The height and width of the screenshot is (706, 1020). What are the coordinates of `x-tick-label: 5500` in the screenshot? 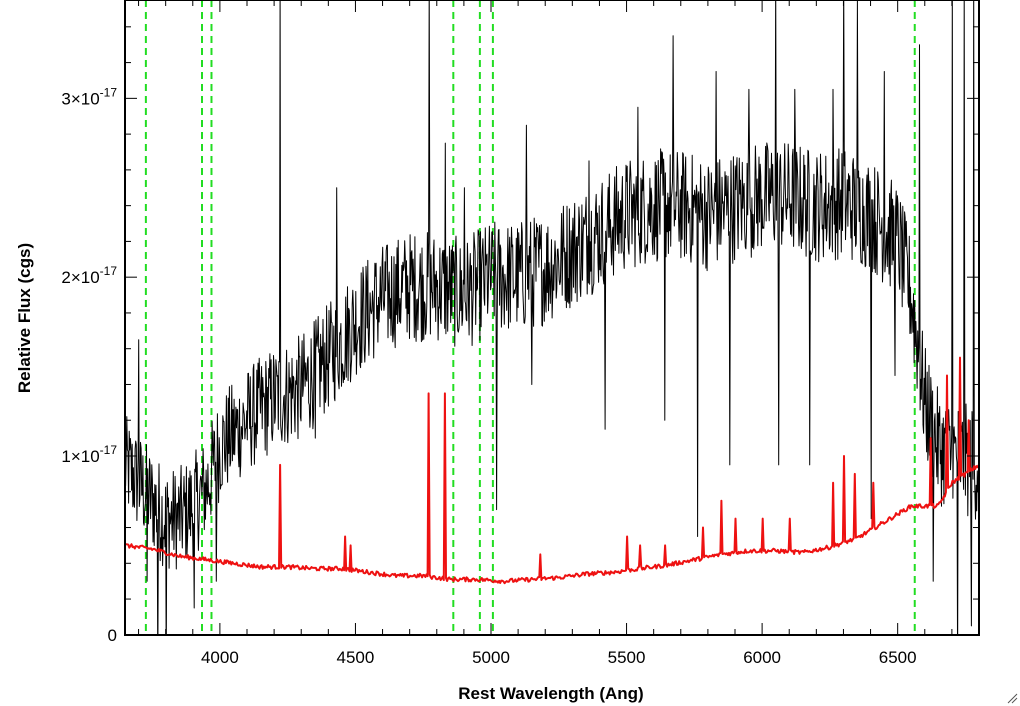 It's located at (627, 657).